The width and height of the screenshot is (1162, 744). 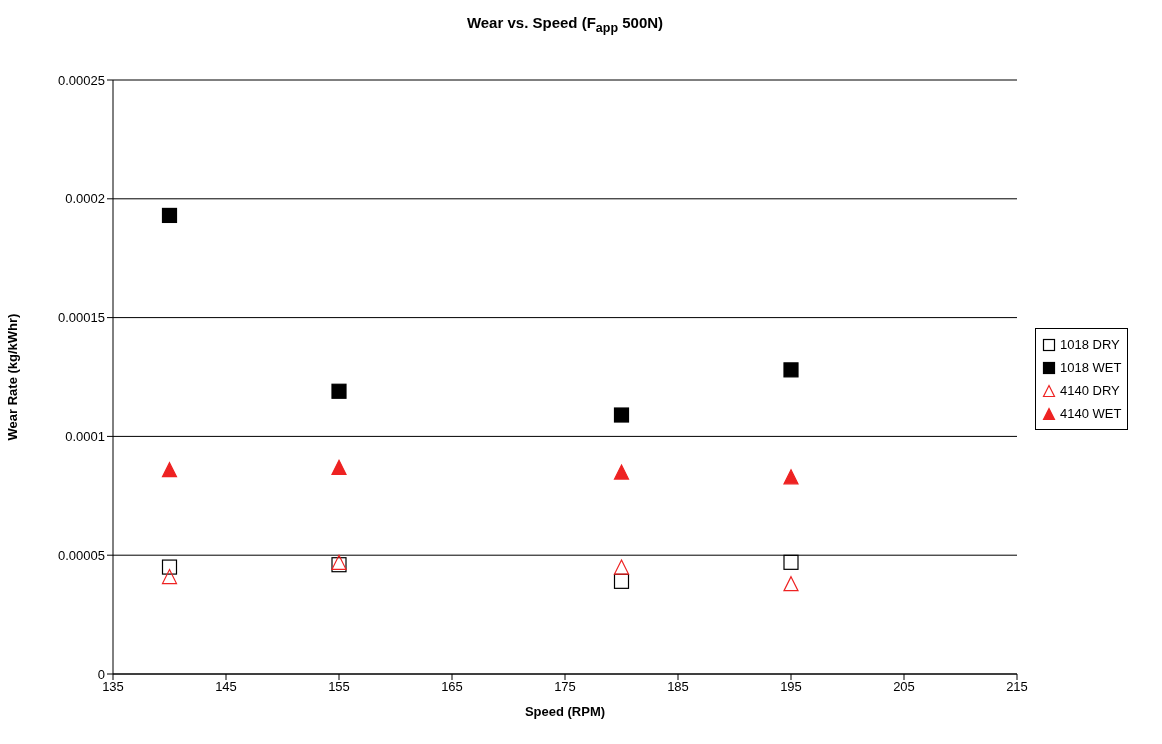 I want to click on legend-label: 1018 DRY, so click(x=1090, y=344).